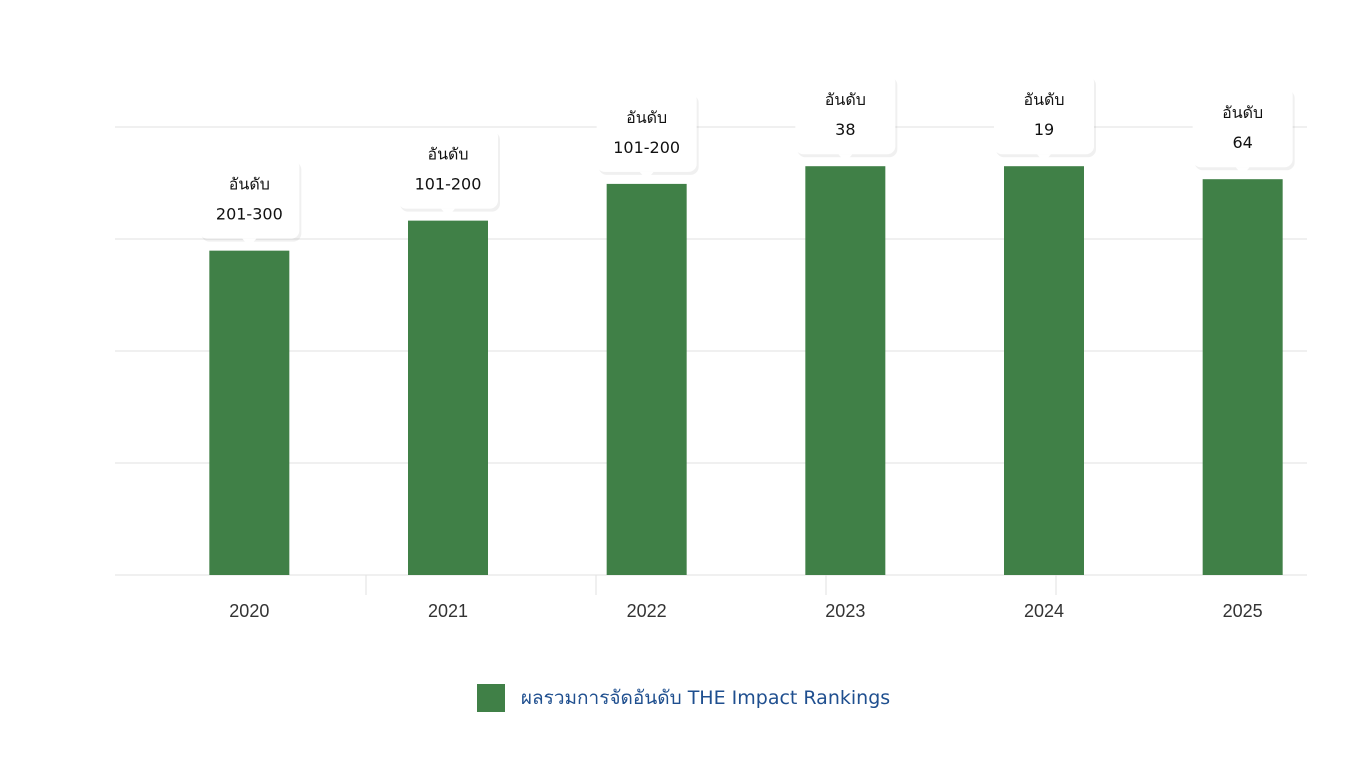  What do you see at coordinates (1242, 142) in the screenshot?
I see `data-label-text: 64` at bounding box center [1242, 142].